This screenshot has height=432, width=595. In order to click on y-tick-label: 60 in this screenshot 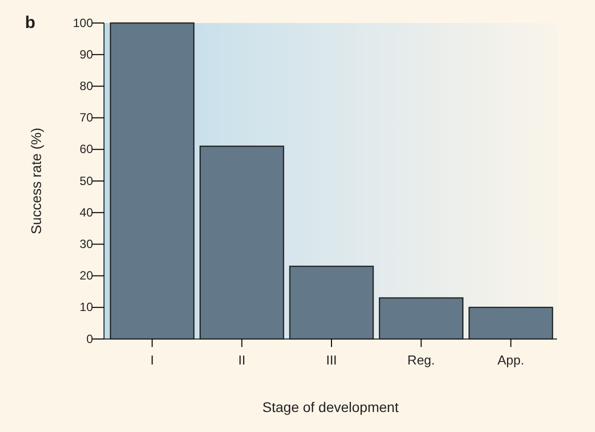, I will do `click(87, 149)`.